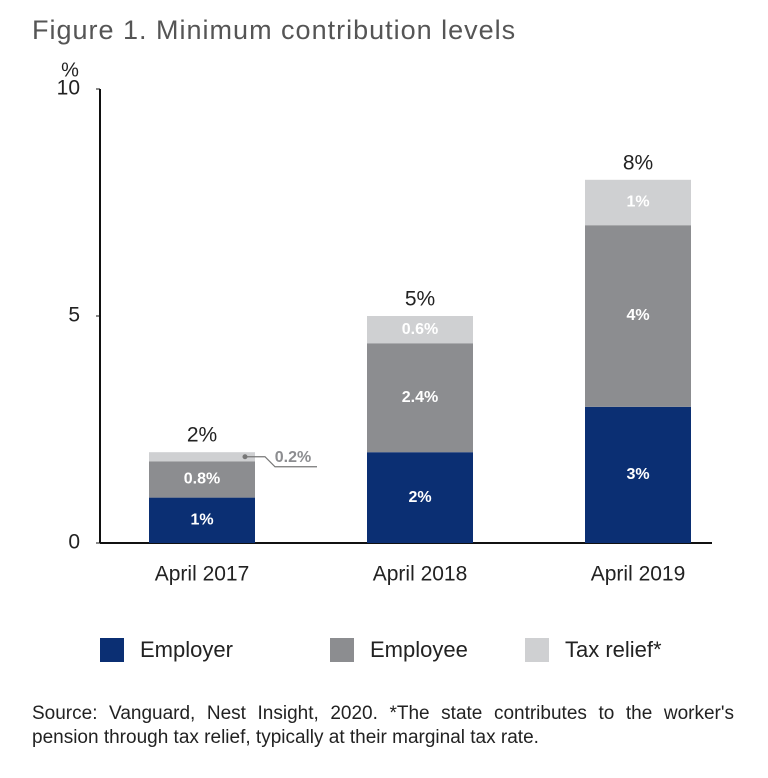  Describe the element at coordinates (638, 162) in the screenshot. I see `total-label: 8%` at that location.